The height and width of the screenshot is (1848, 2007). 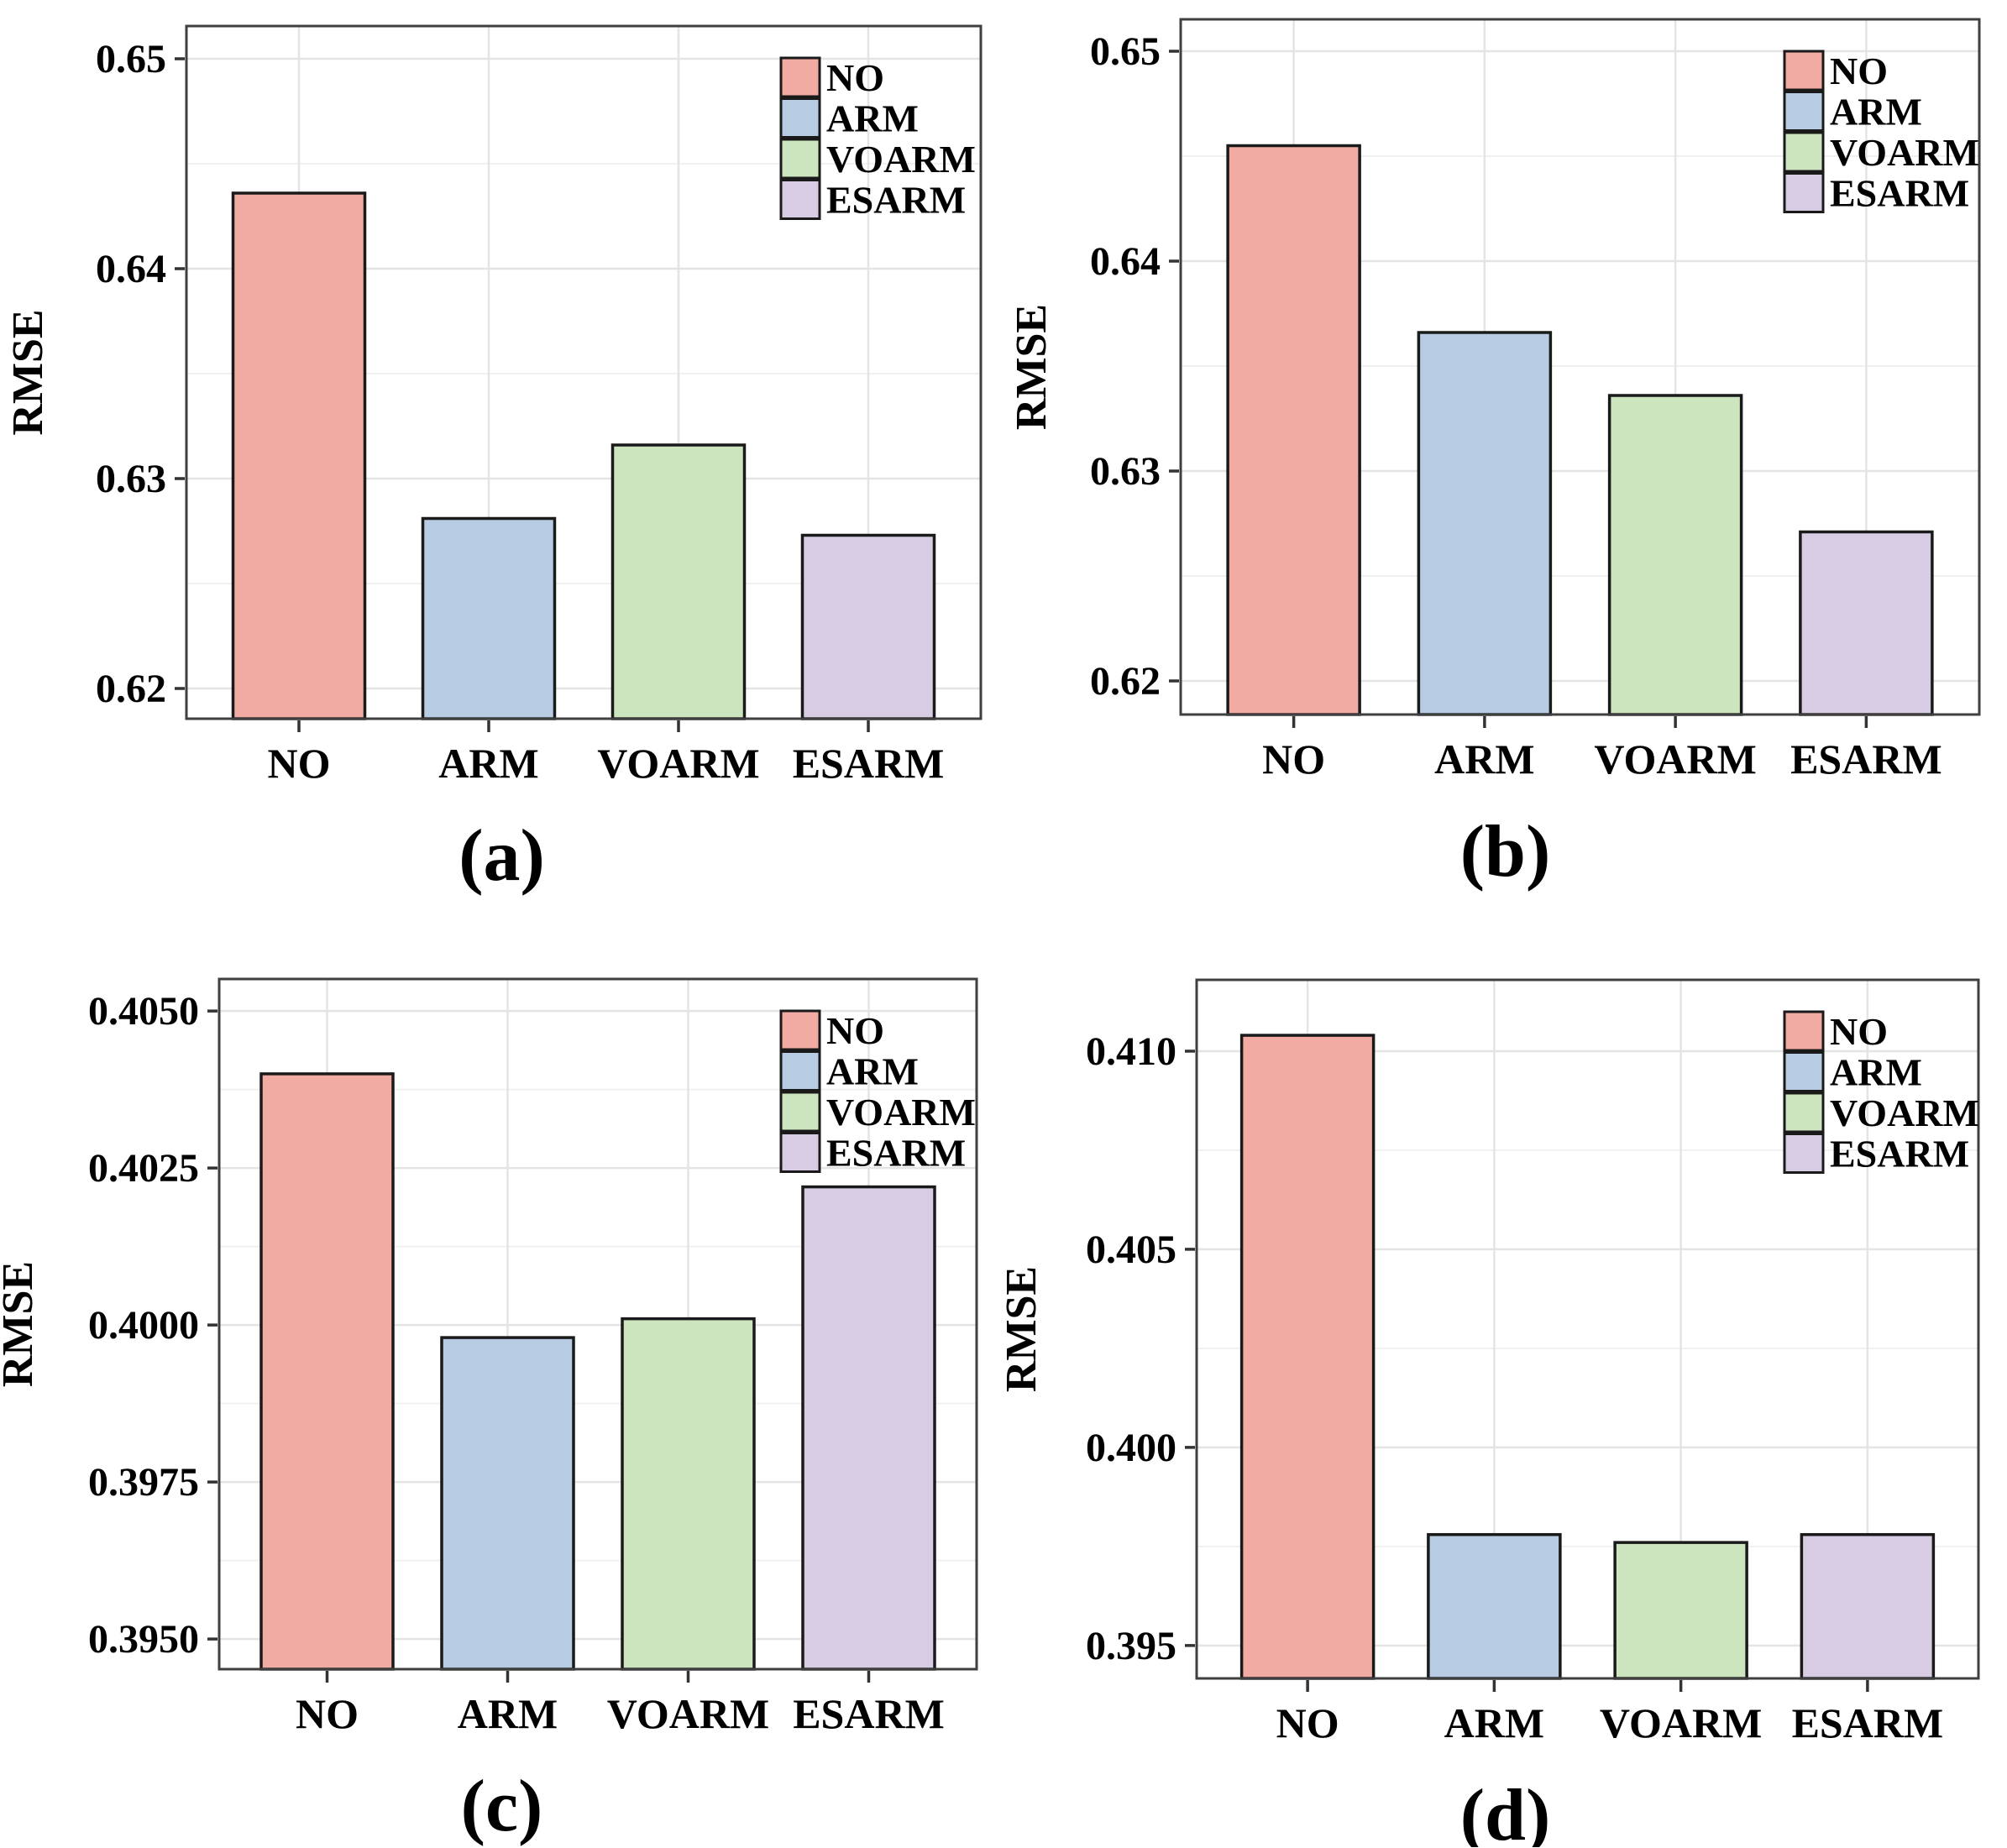 What do you see at coordinates (1131, 1448) in the screenshot?
I see `y-tick-label: 0.400` at bounding box center [1131, 1448].